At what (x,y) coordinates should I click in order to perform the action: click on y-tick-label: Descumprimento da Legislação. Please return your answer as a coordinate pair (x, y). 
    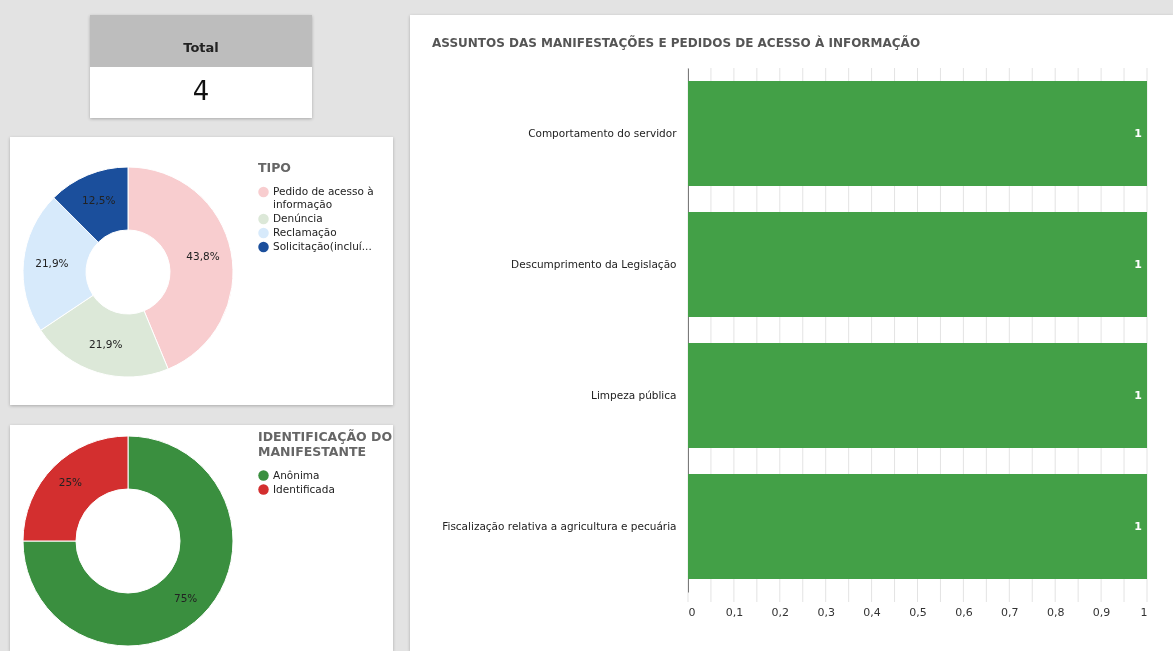
    Looking at the image, I should click on (594, 263).